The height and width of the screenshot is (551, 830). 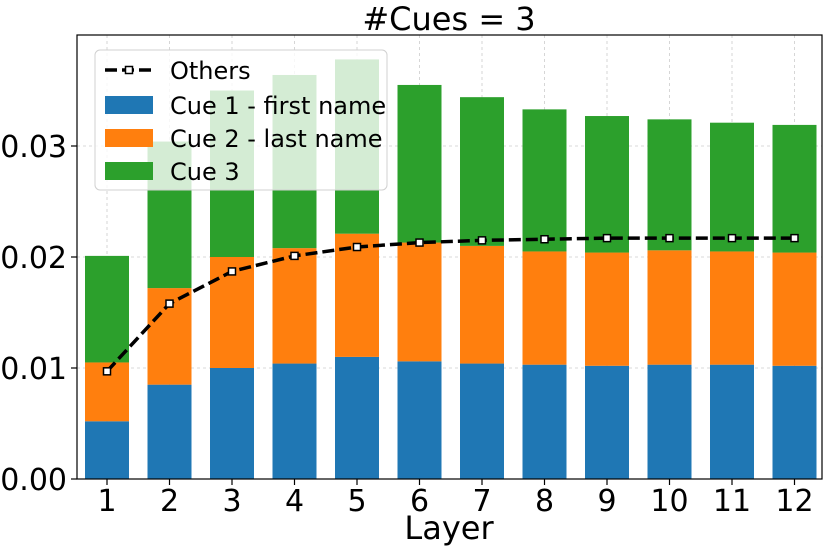 I want to click on y-tick-label: 0.01, so click(x=33, y=369).